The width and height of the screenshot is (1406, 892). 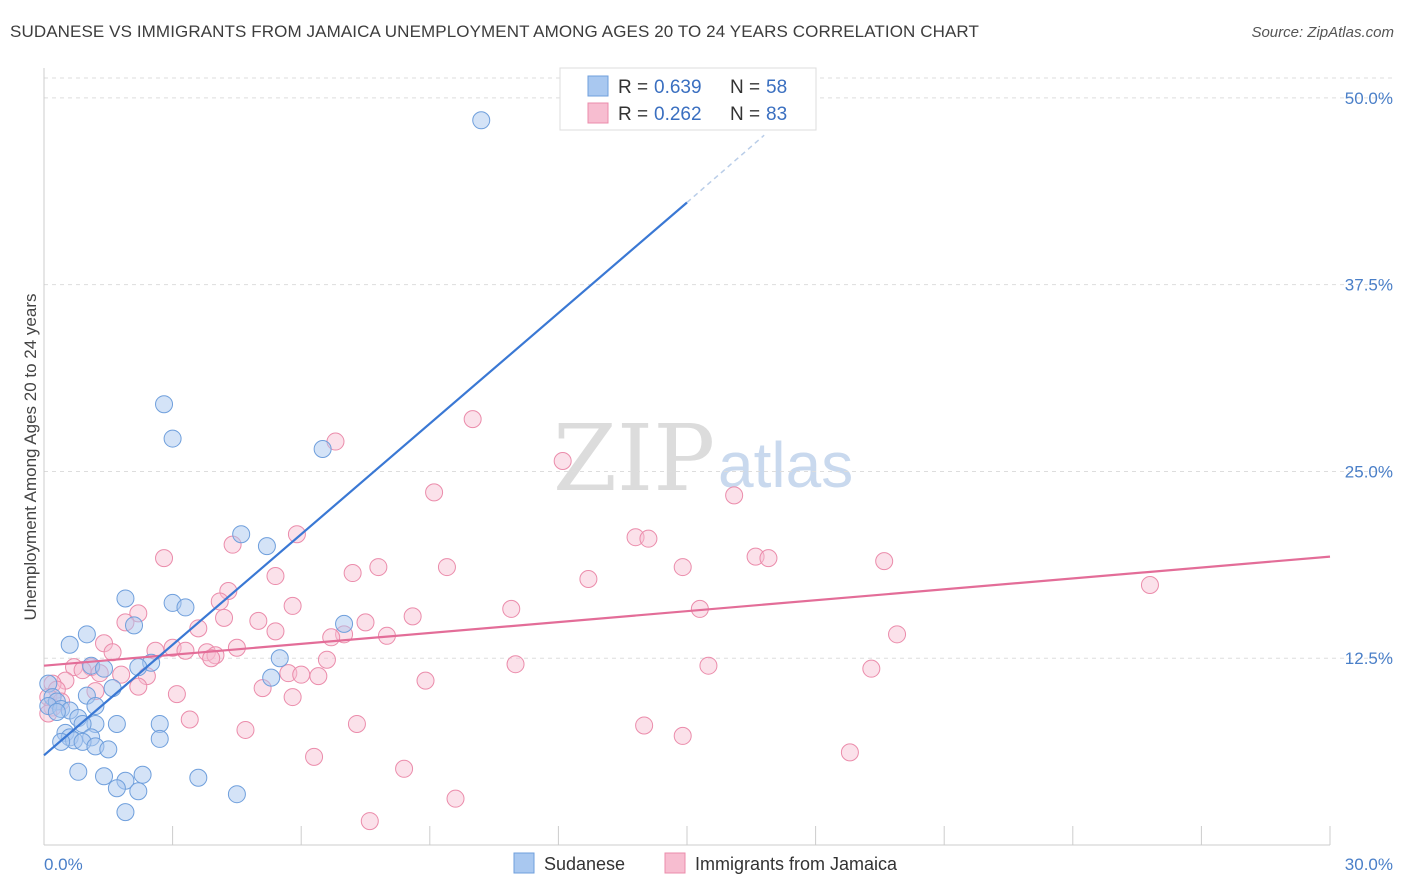 I want to click on legend-r-value-2: 0.262, so click(x=678, y=114).